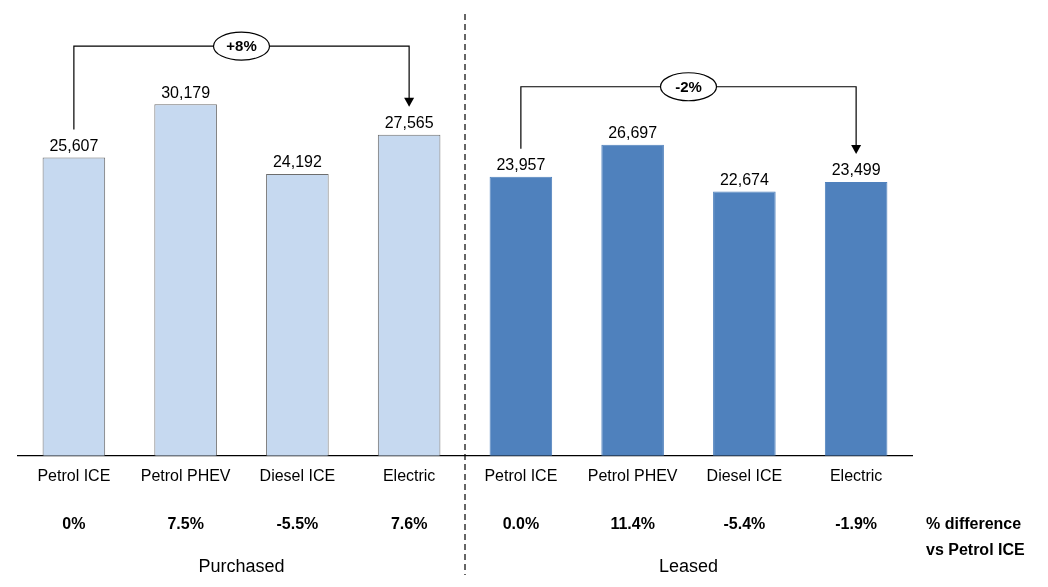 This screenshot has height=587, width=1048. Describe the element at coordinates (688, 86) in the screenshot. I see `text: -2%` at that location.